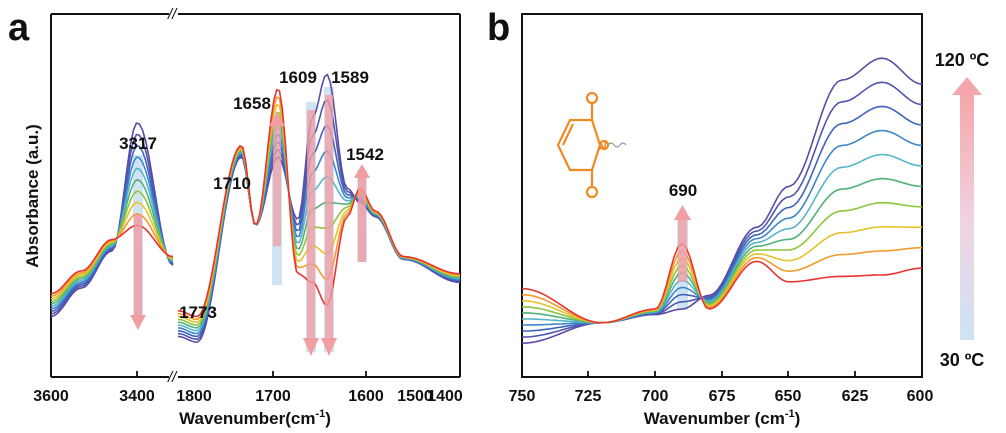  Describe the element at coordinates (311, 233) in the screenshot. I see `arrow-1609-down` at that location.